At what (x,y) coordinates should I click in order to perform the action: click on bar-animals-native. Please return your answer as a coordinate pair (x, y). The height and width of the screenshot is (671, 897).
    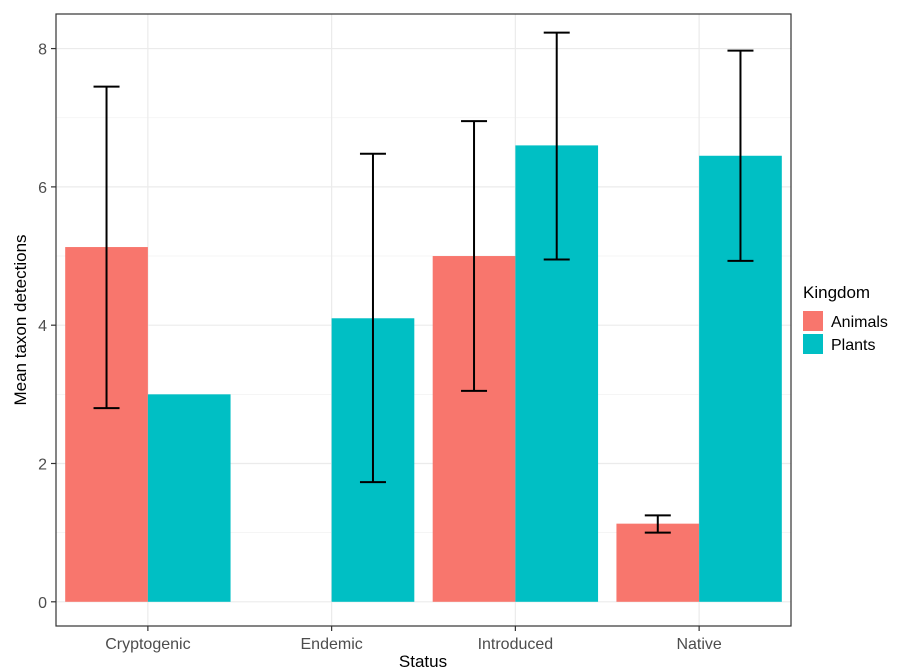
    Looking at the image, I should click on (658, 562).